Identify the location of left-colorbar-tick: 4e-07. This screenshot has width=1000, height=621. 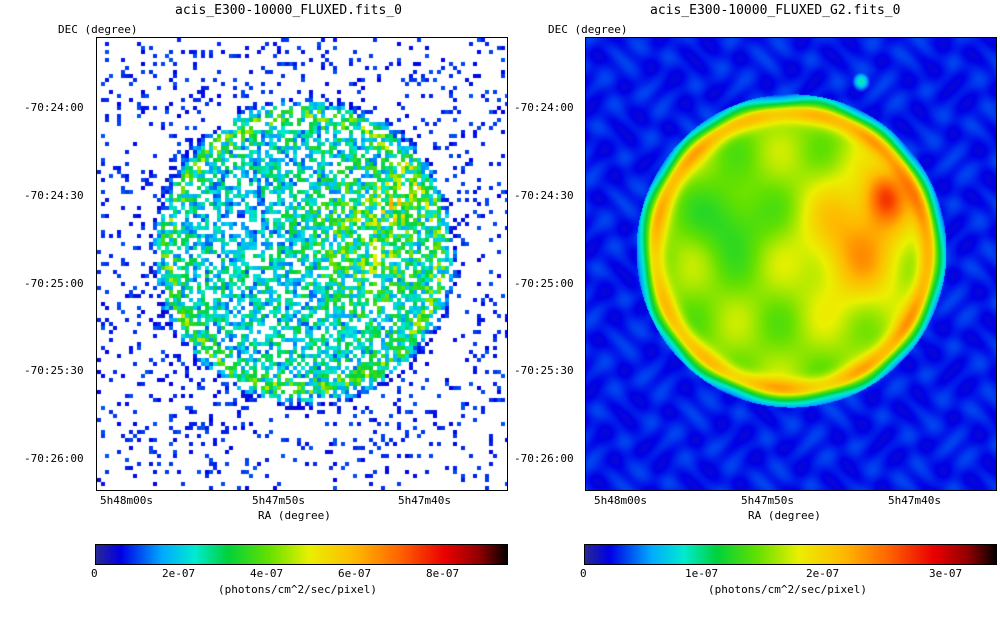
(267, 573).